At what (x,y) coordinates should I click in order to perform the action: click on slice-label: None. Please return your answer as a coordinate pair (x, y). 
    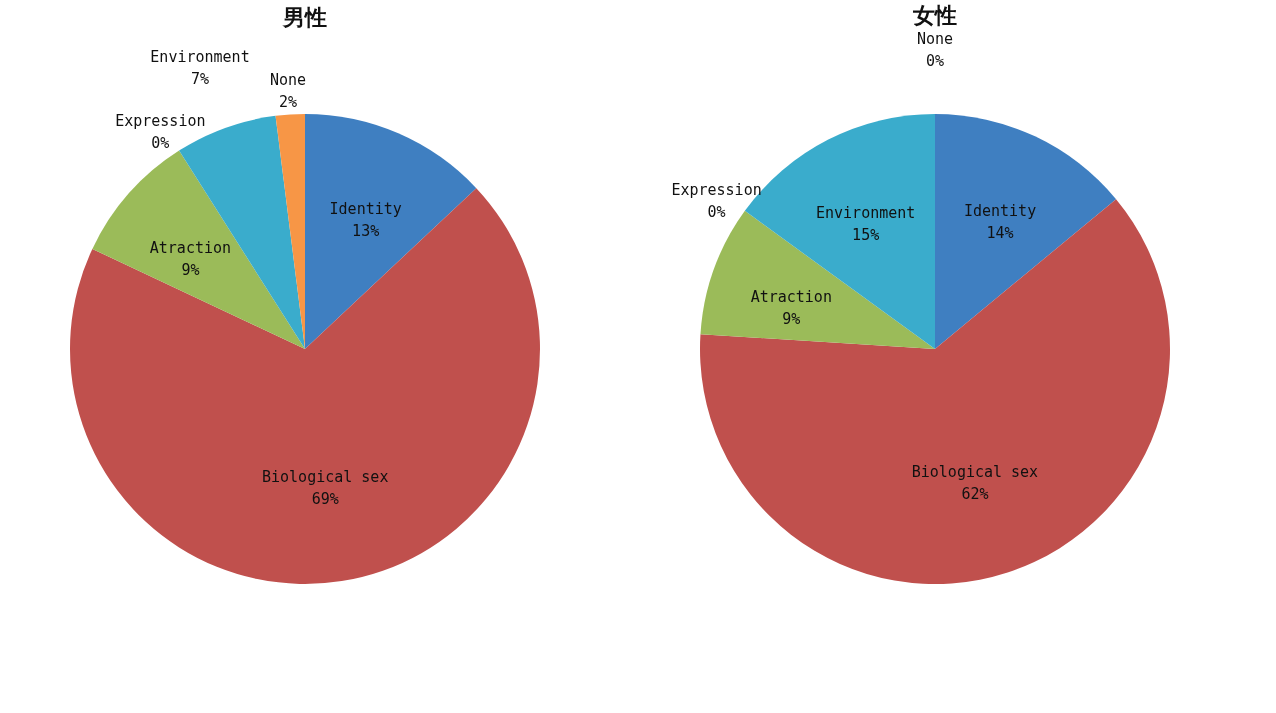
    Looking at the image, I should click on (288, 79).